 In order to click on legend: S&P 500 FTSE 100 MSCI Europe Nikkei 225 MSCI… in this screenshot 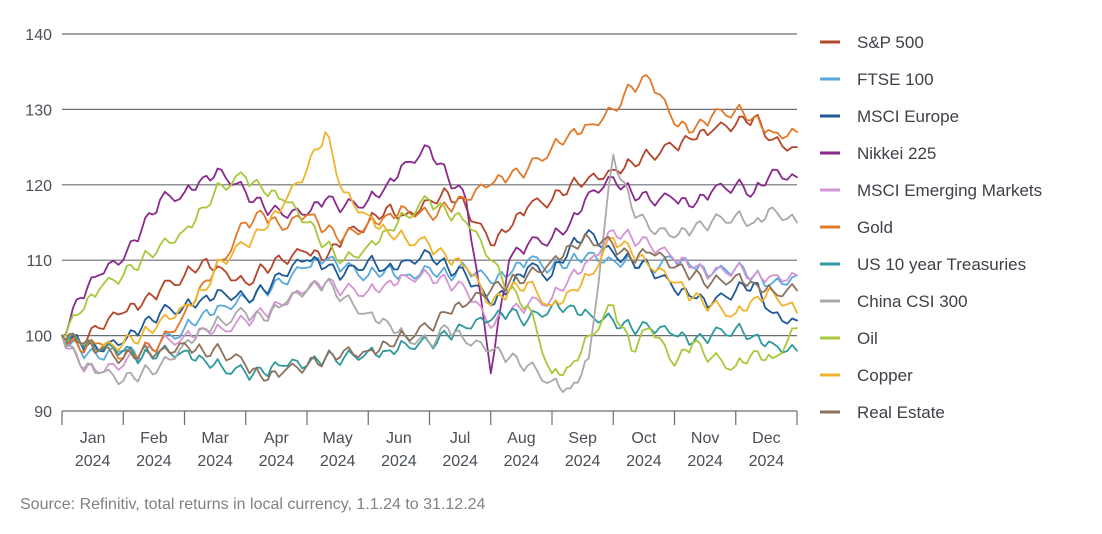, I will do `click(931, 227)`.